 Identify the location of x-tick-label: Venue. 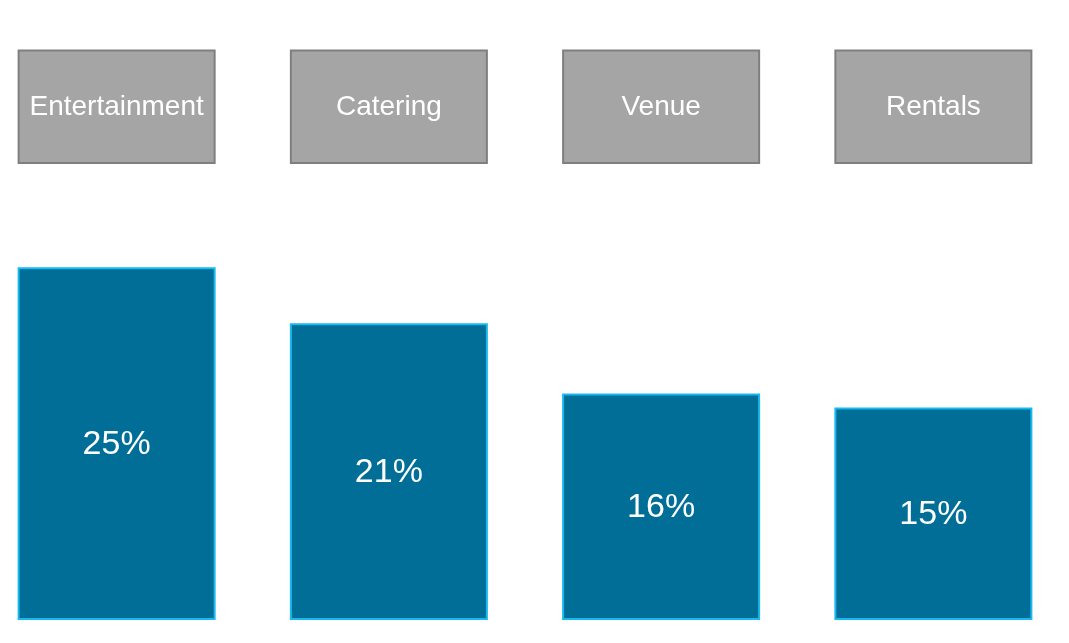
(661, 105).